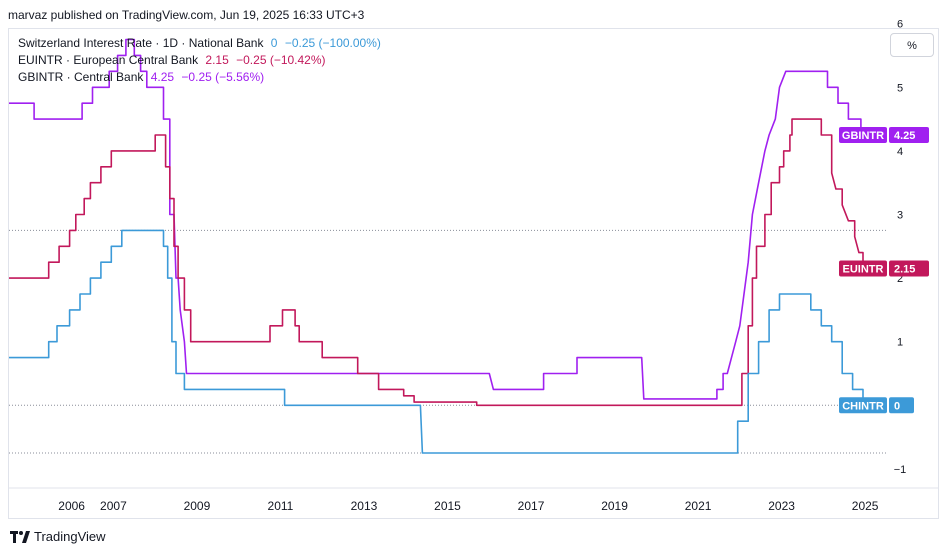  What do you see at coordinates (71, 506) in the screenshot?
I see `x-tick-label: 2006` at bounding box center [71, 506].